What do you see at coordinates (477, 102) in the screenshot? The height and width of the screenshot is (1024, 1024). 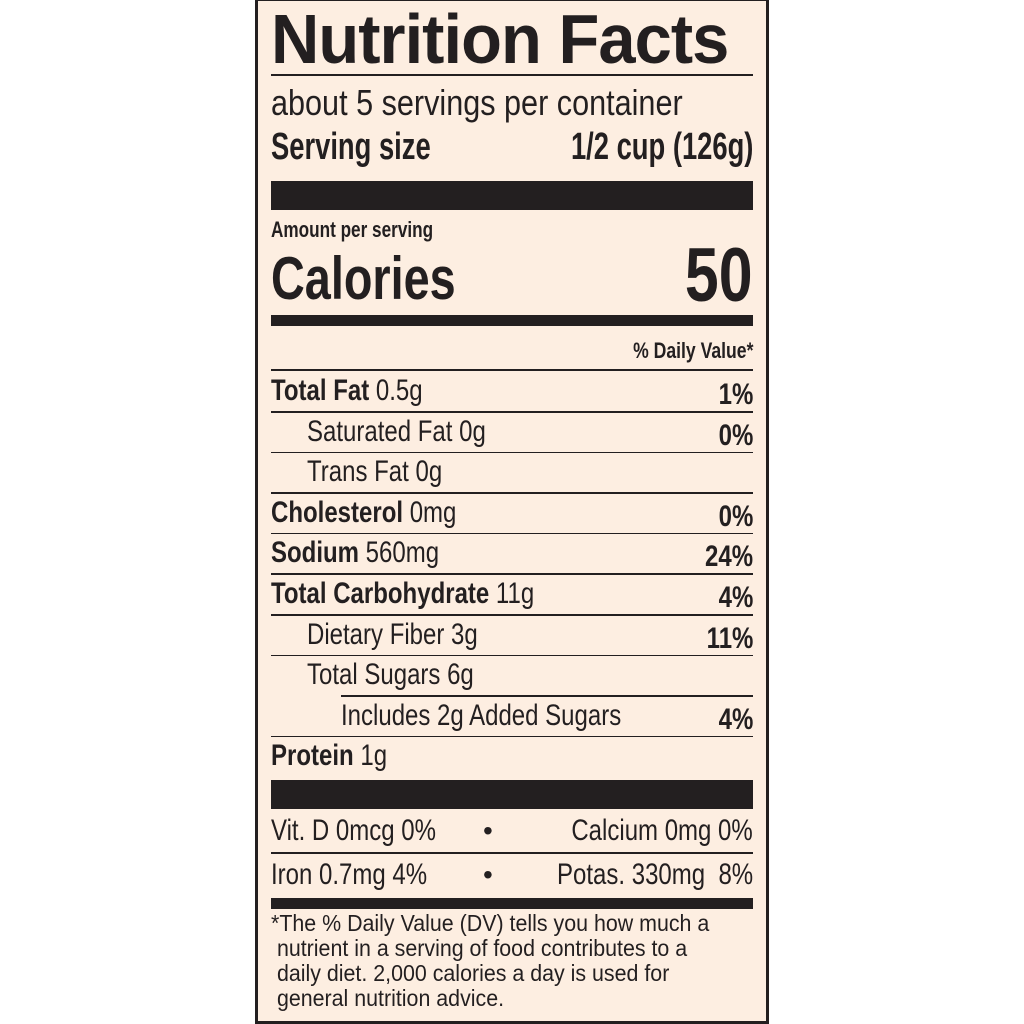 I see `servings-per-container: about 5 servings per container` at bounding box center [477, 102].